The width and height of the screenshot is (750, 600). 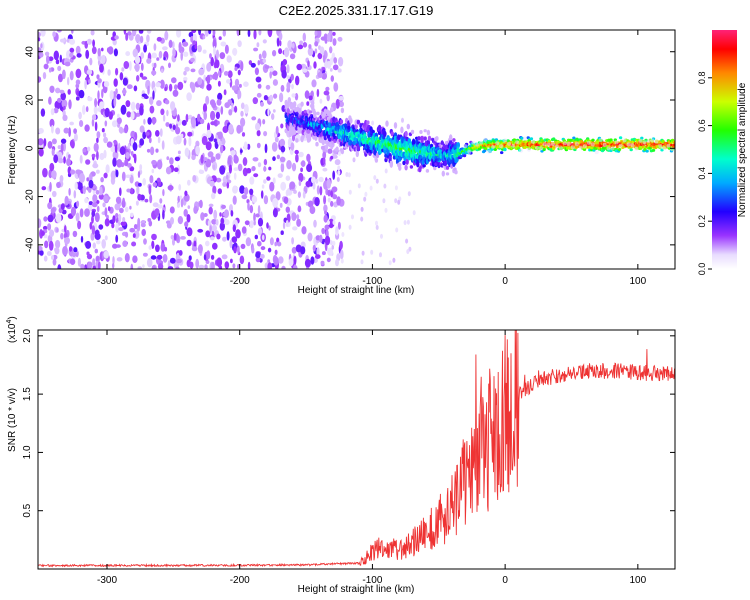 What do you see at coordinates (702, 269) in the screenshot?
I see `colorbar-tick-label: 0.0` at bounding box center [702, 269].